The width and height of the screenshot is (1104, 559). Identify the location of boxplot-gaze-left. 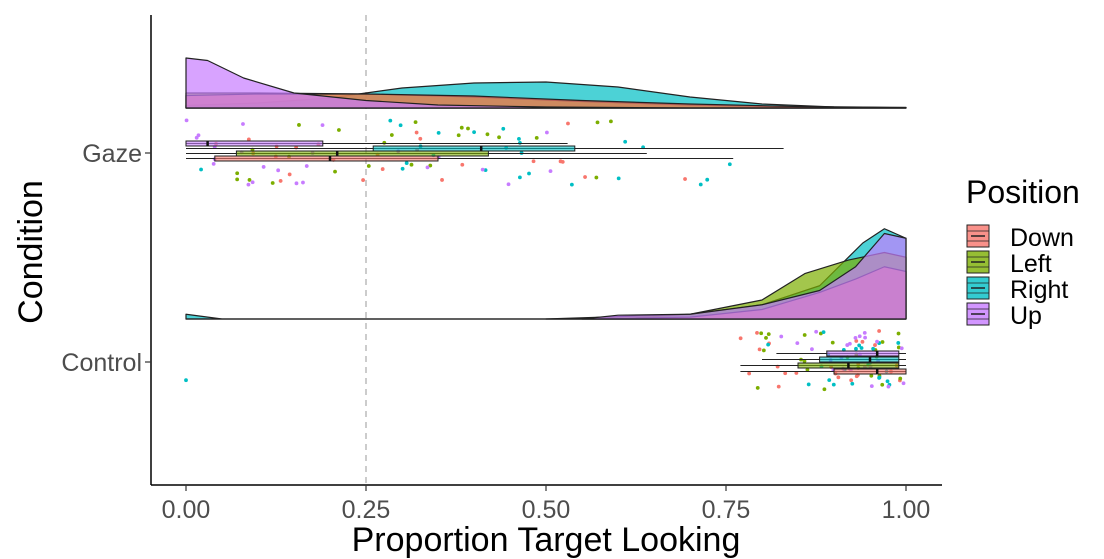
(416, 153).